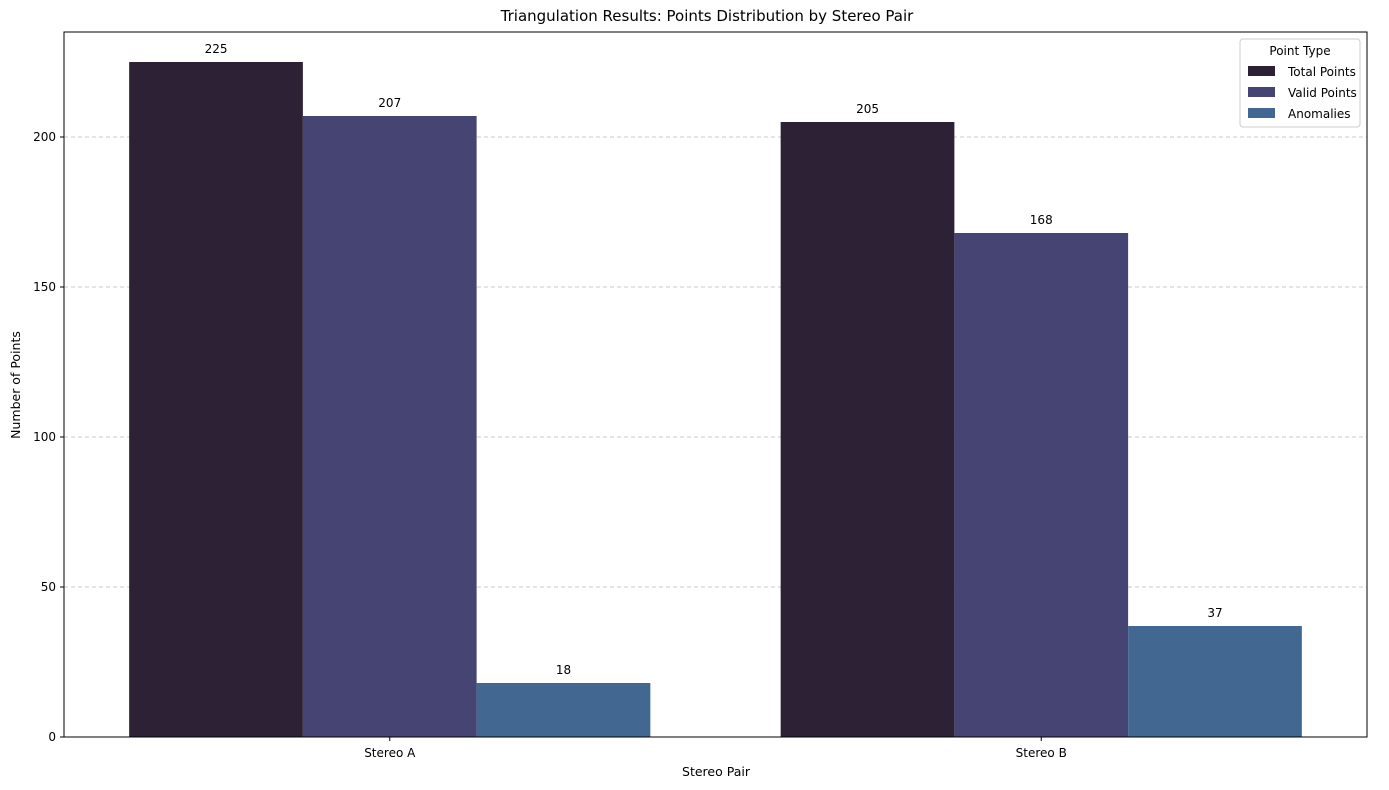 The height and width of the screenshot is (790, 1389). I want to click on y-tick-label: 50, so click(48, 587).